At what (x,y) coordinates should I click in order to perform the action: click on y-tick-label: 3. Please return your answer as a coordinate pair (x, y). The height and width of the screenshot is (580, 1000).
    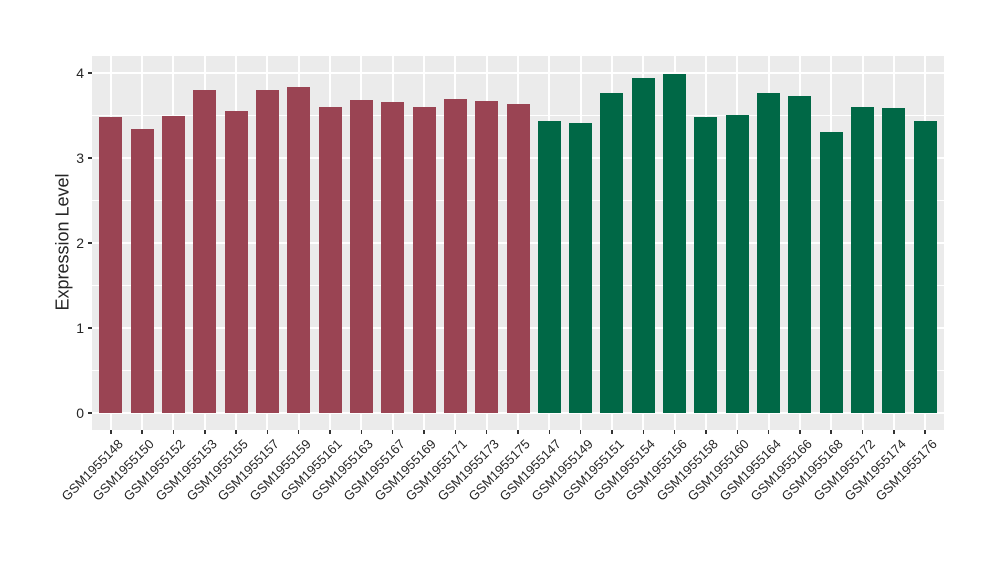
    Looking at the image, I should click on (80, 158).